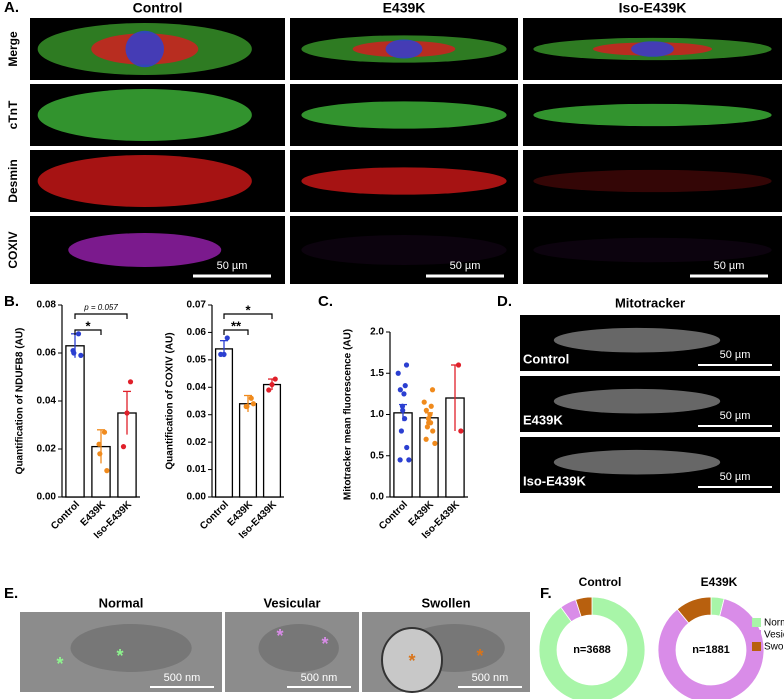 This screenshot has height=699, width=784. I want to click on row-label: COXIV, so click(13, 249).